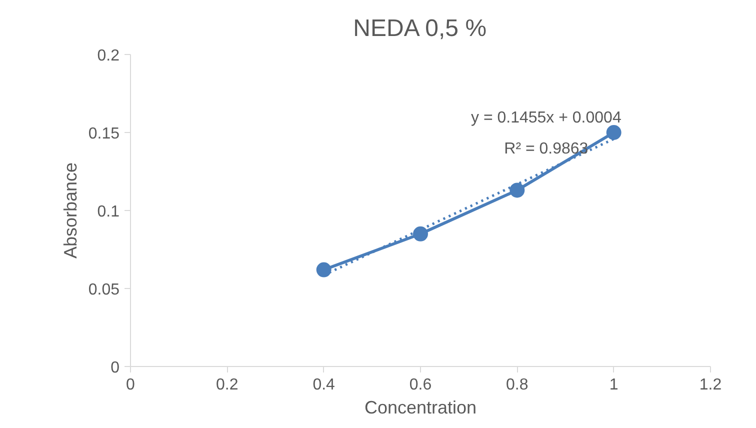  Describe the element at coordinates (420, 408) in the screenshot. I see `x-axis-title: Concentration` at that location.